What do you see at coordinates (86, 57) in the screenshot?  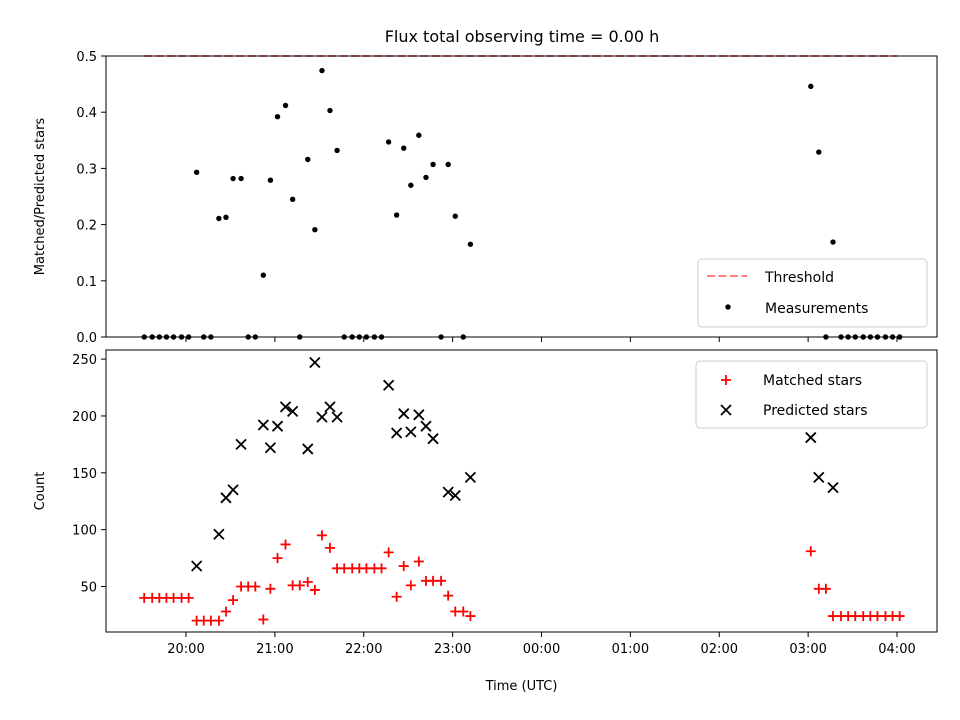 I see `y-tick-label: 0.5` at bounding box center [86, 57].